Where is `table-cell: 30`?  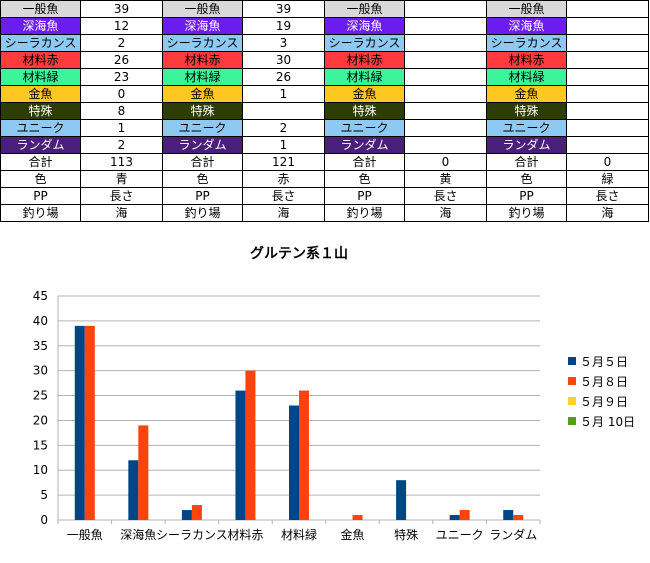 table-cell: 30 is located at coordinates (283, 60).